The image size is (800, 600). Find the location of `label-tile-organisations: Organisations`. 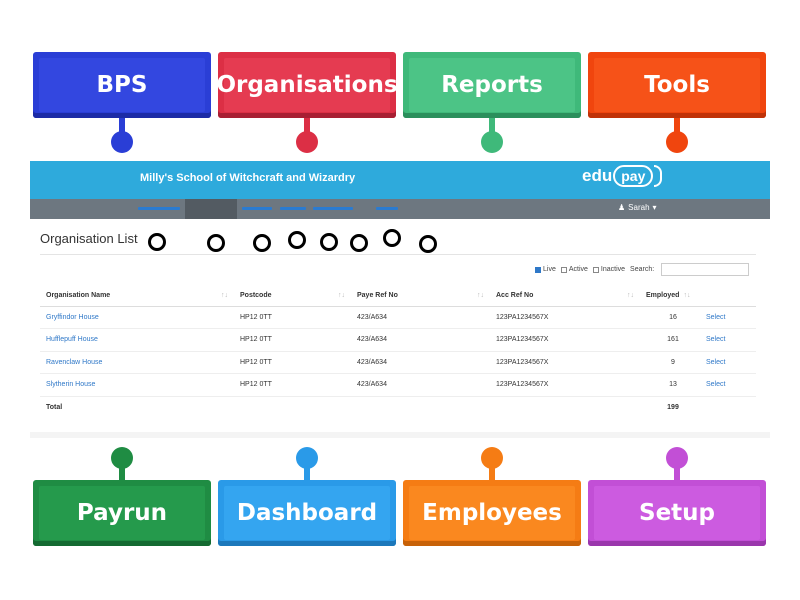

label-tile-organisations: Organisations is located at coordinates (307, 85).